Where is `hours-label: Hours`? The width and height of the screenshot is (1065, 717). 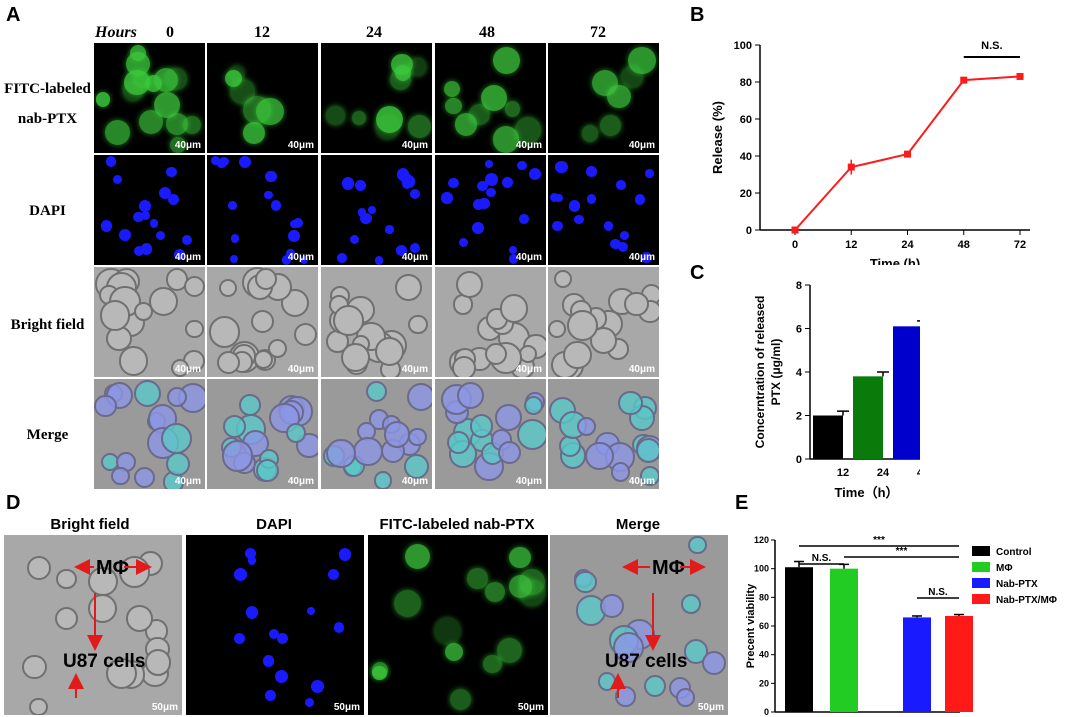
hours-label: Hours is located at coordinates (116, 32).